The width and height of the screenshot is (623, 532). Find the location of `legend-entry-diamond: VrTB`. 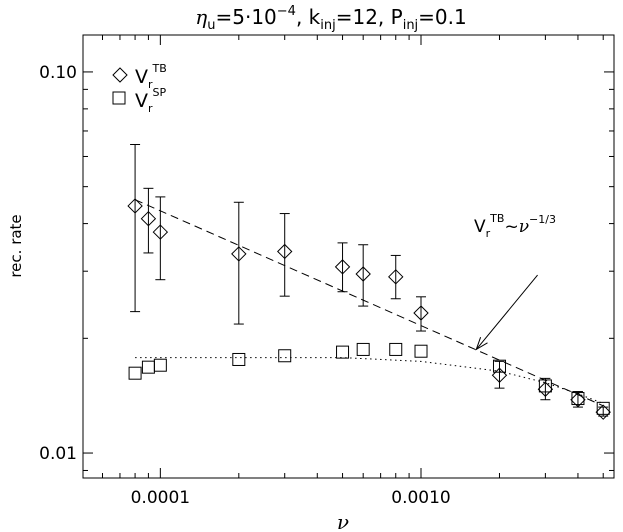

legend-entry-diamond: VrTB is located at coordinates (139, 76).